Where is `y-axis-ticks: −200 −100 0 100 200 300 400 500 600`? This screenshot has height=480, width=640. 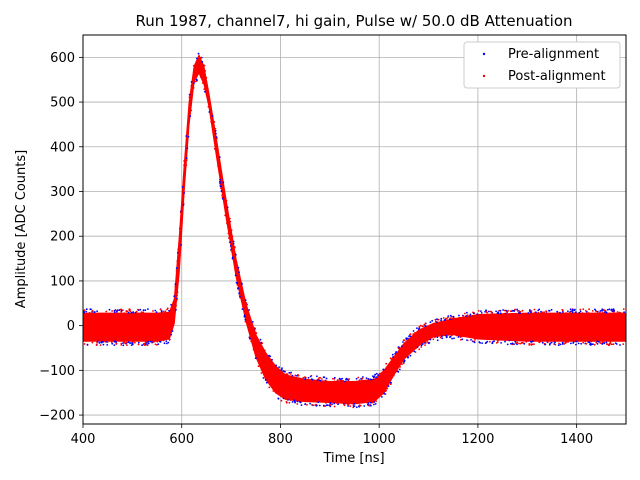
y-axis-ticks: −200 −100 0 100 200 300 400 500 600 is located at coordinates (61, 237).